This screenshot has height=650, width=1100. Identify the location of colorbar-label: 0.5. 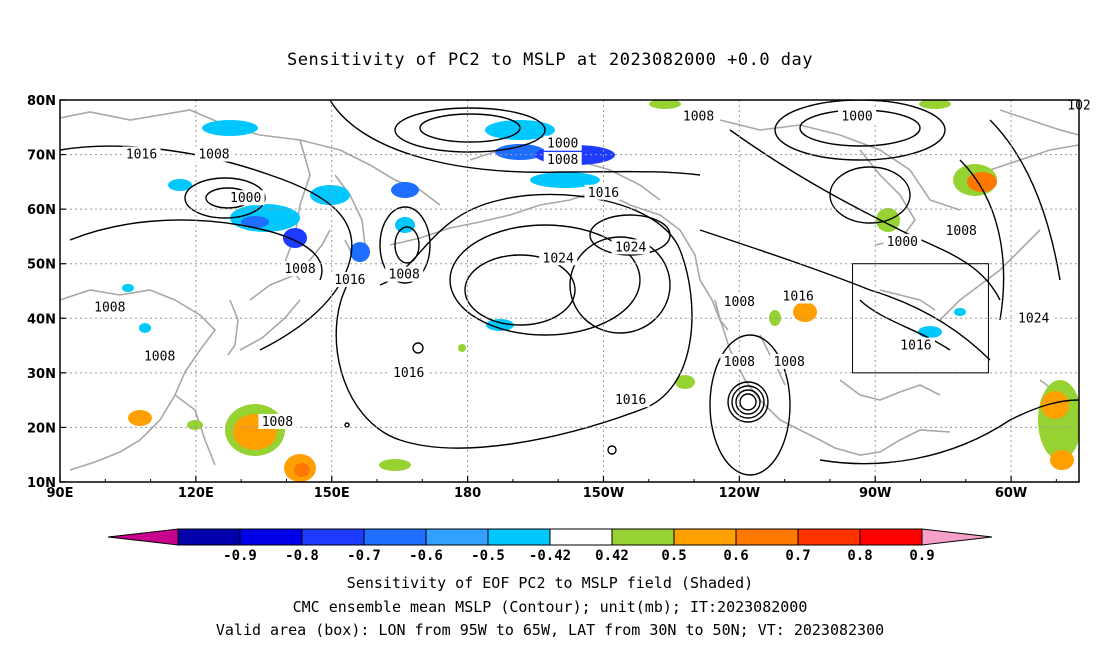
(673, 556).